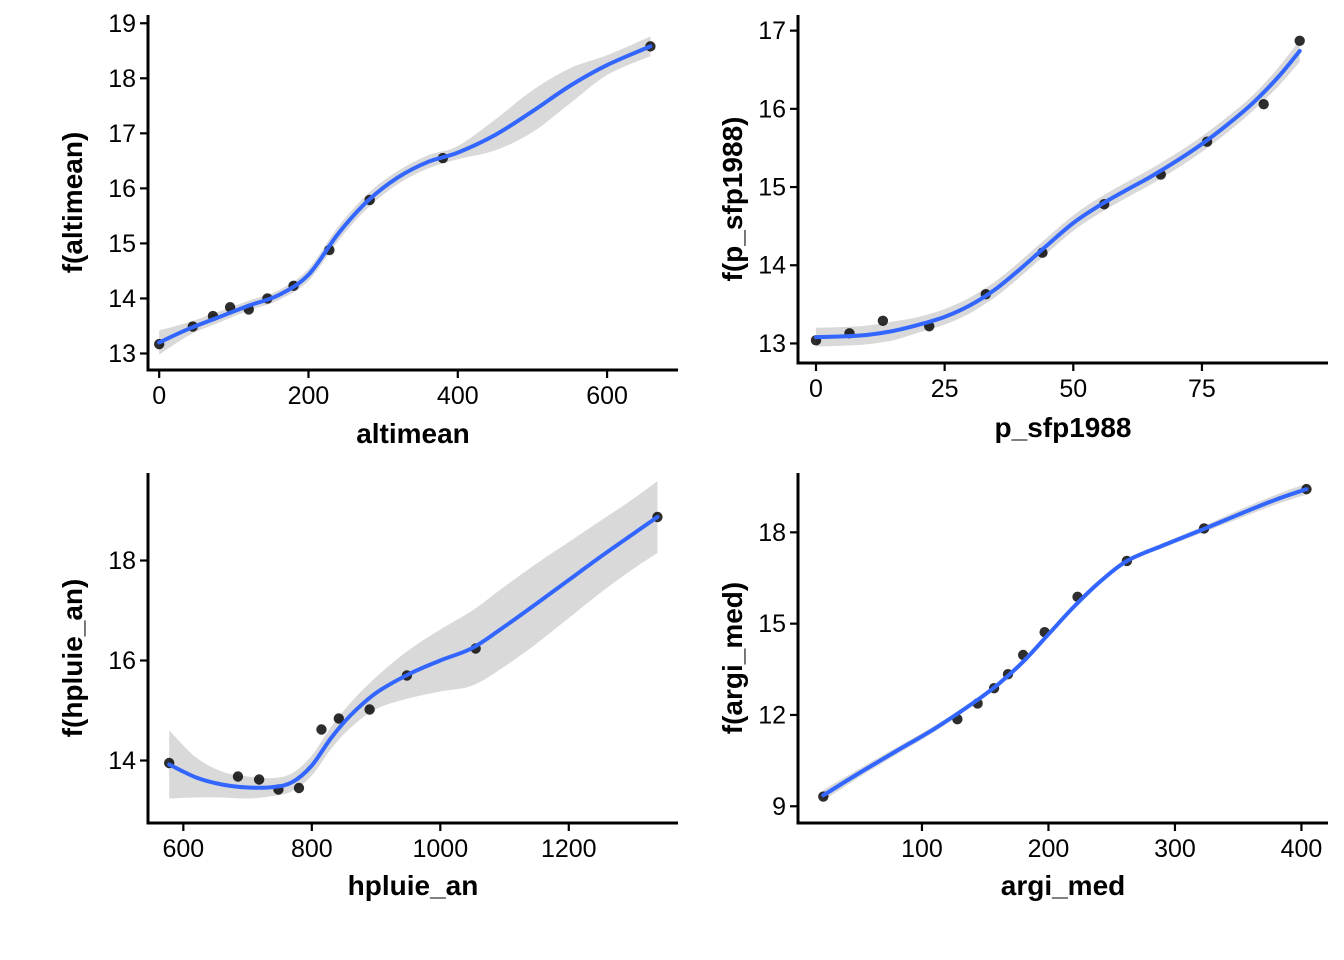 This screenshot has width=1344, height=960. I want to click on x-tick-label: 300, so click(1175, 849).